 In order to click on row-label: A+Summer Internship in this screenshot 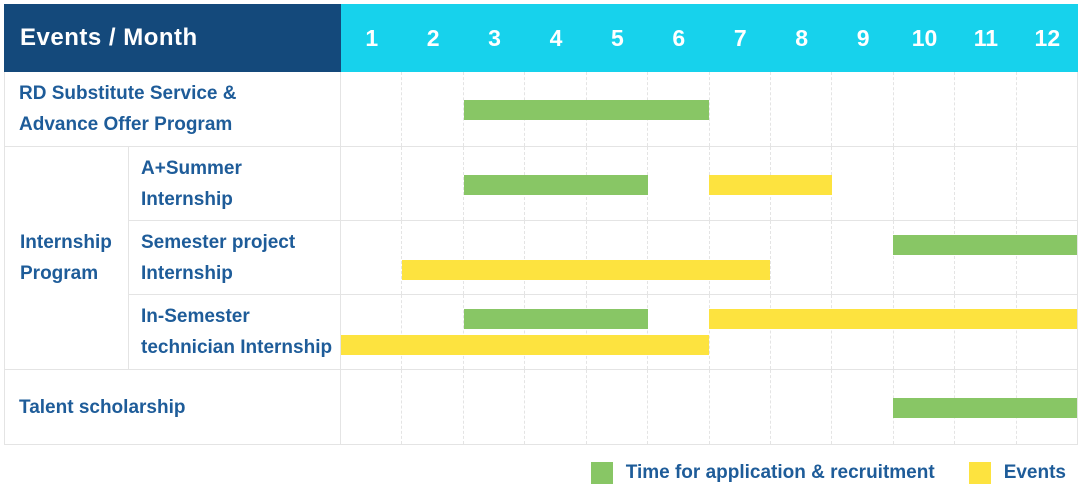, I will do `click(235, 183)`.